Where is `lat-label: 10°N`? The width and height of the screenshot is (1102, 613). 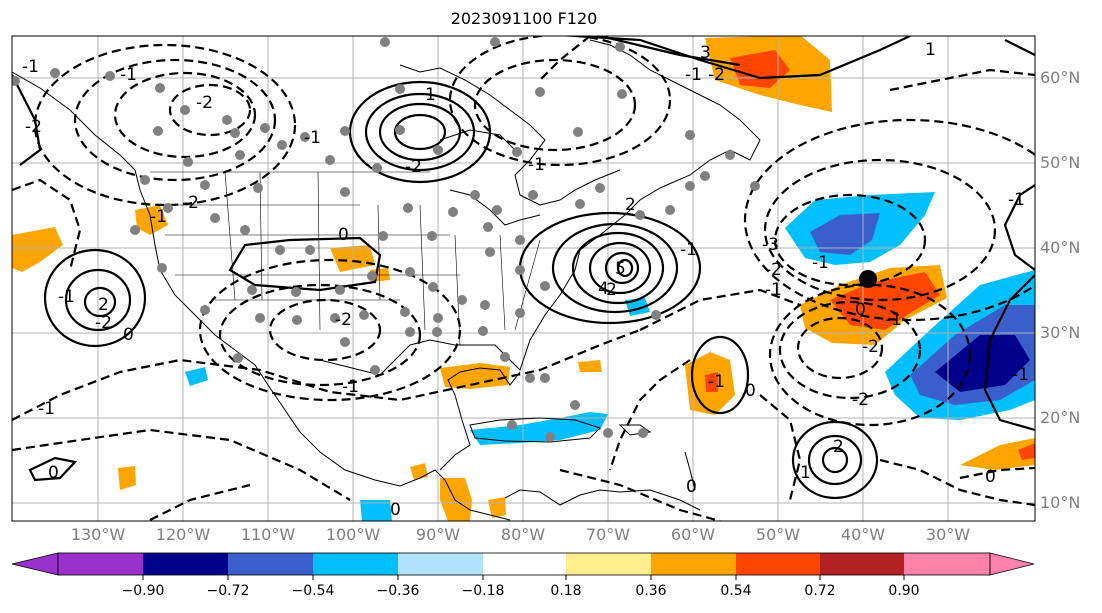
lat-label: 10°N is located at coordinates (1060, 502).